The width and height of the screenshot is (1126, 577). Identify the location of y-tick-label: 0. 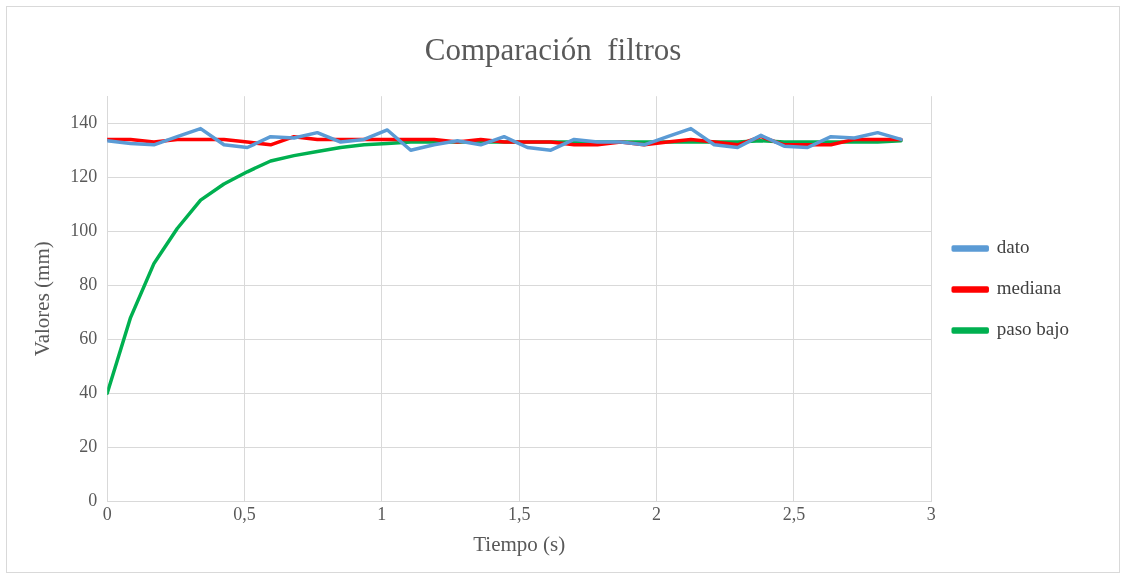
(93, 499).